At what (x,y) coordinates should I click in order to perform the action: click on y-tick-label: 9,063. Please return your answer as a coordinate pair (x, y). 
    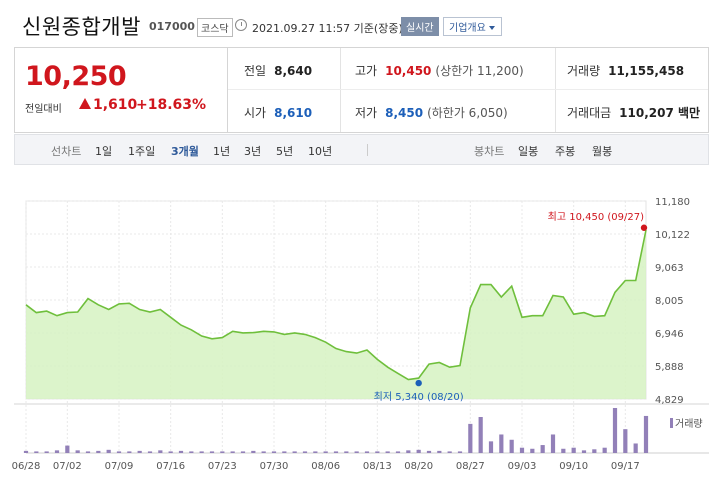
    Looking at the image, I should click on (669, 268).